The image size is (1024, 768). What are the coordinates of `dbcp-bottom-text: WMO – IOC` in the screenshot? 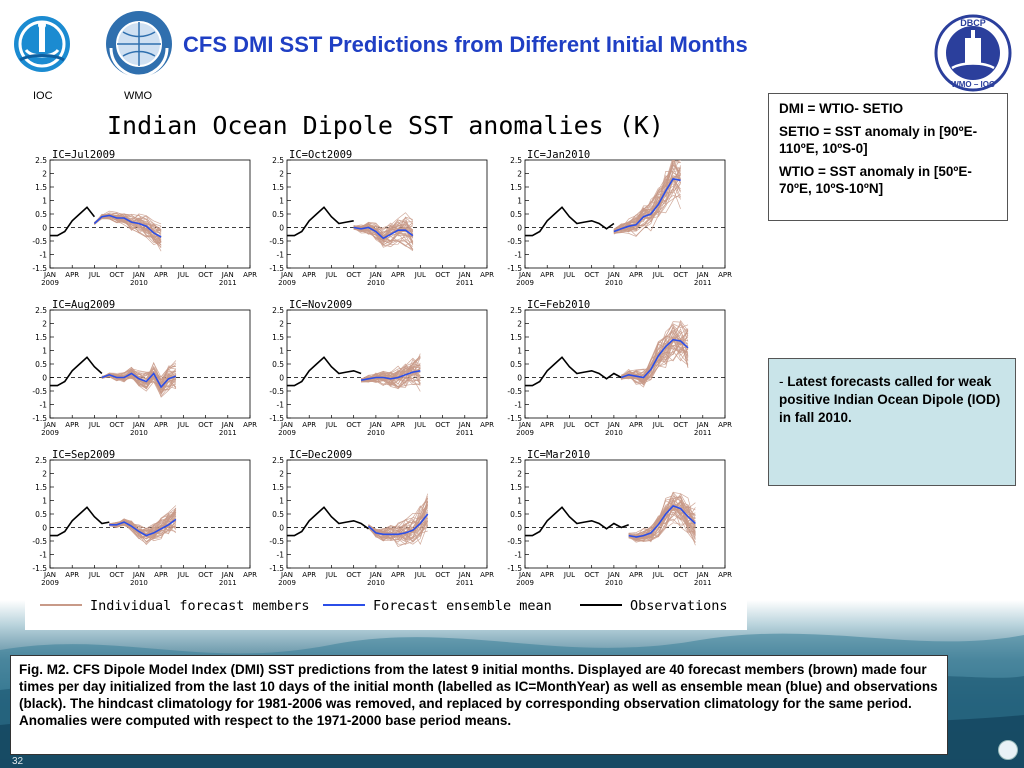 It's located at (973, 84).